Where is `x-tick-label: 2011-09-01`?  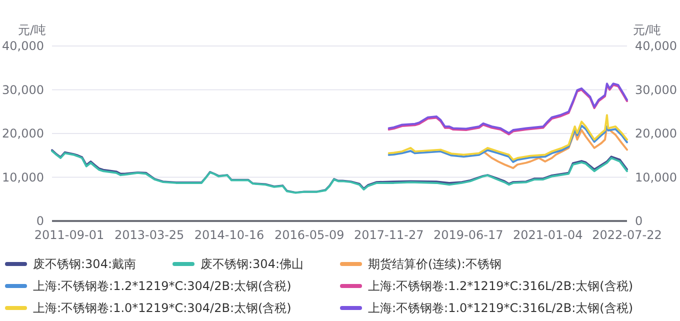
x-tick-label: 2011-09-01 is located at coordinates (69, 235).